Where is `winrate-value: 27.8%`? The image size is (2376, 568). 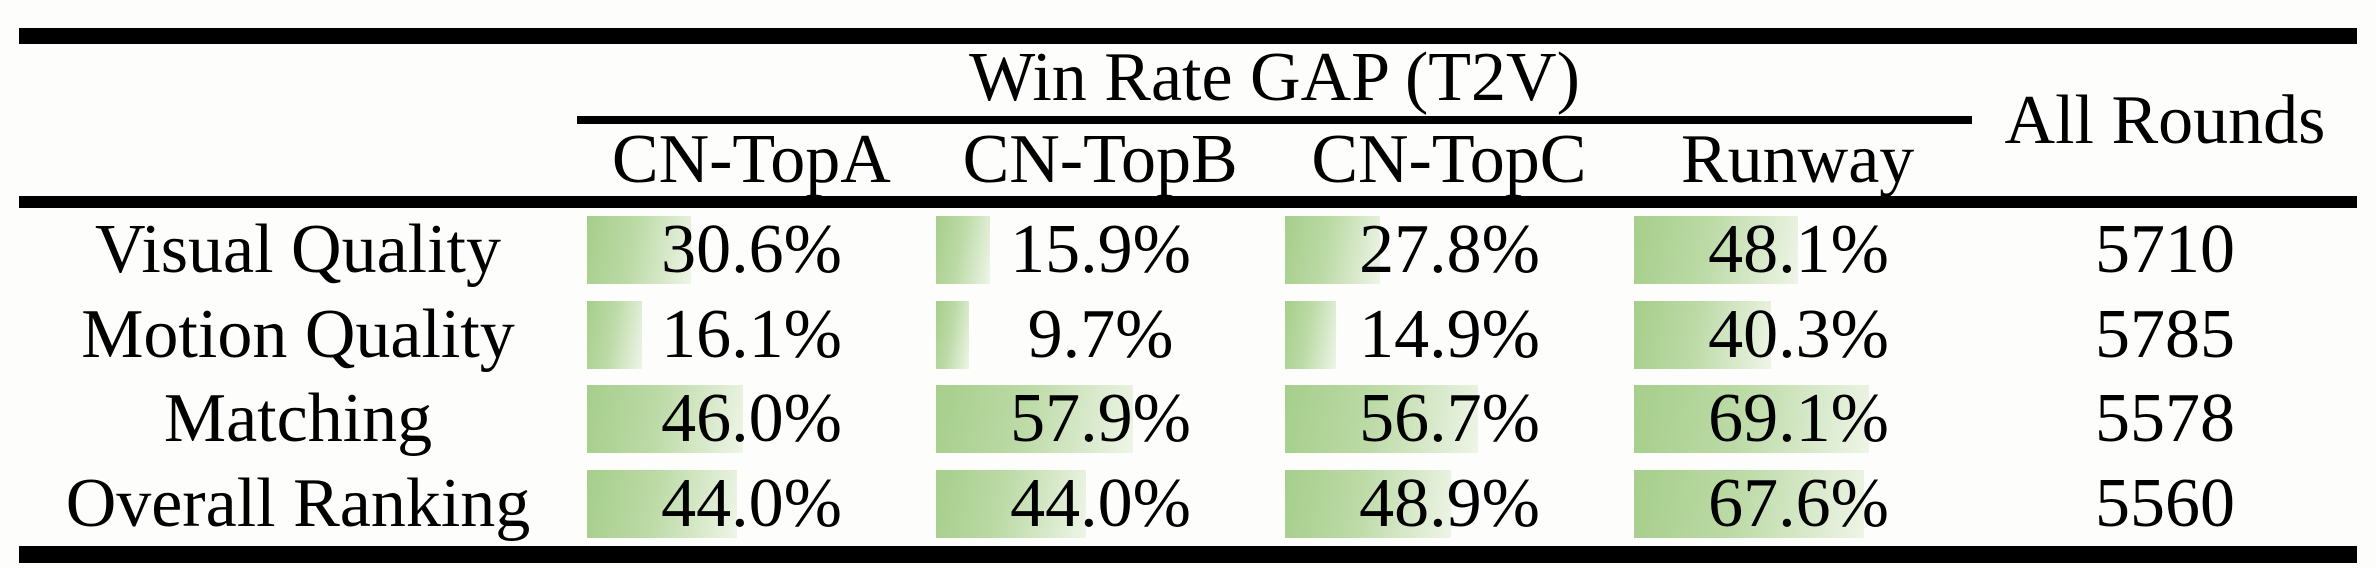
winrate-value: 27.8% is located at coordinates (1449, 250).